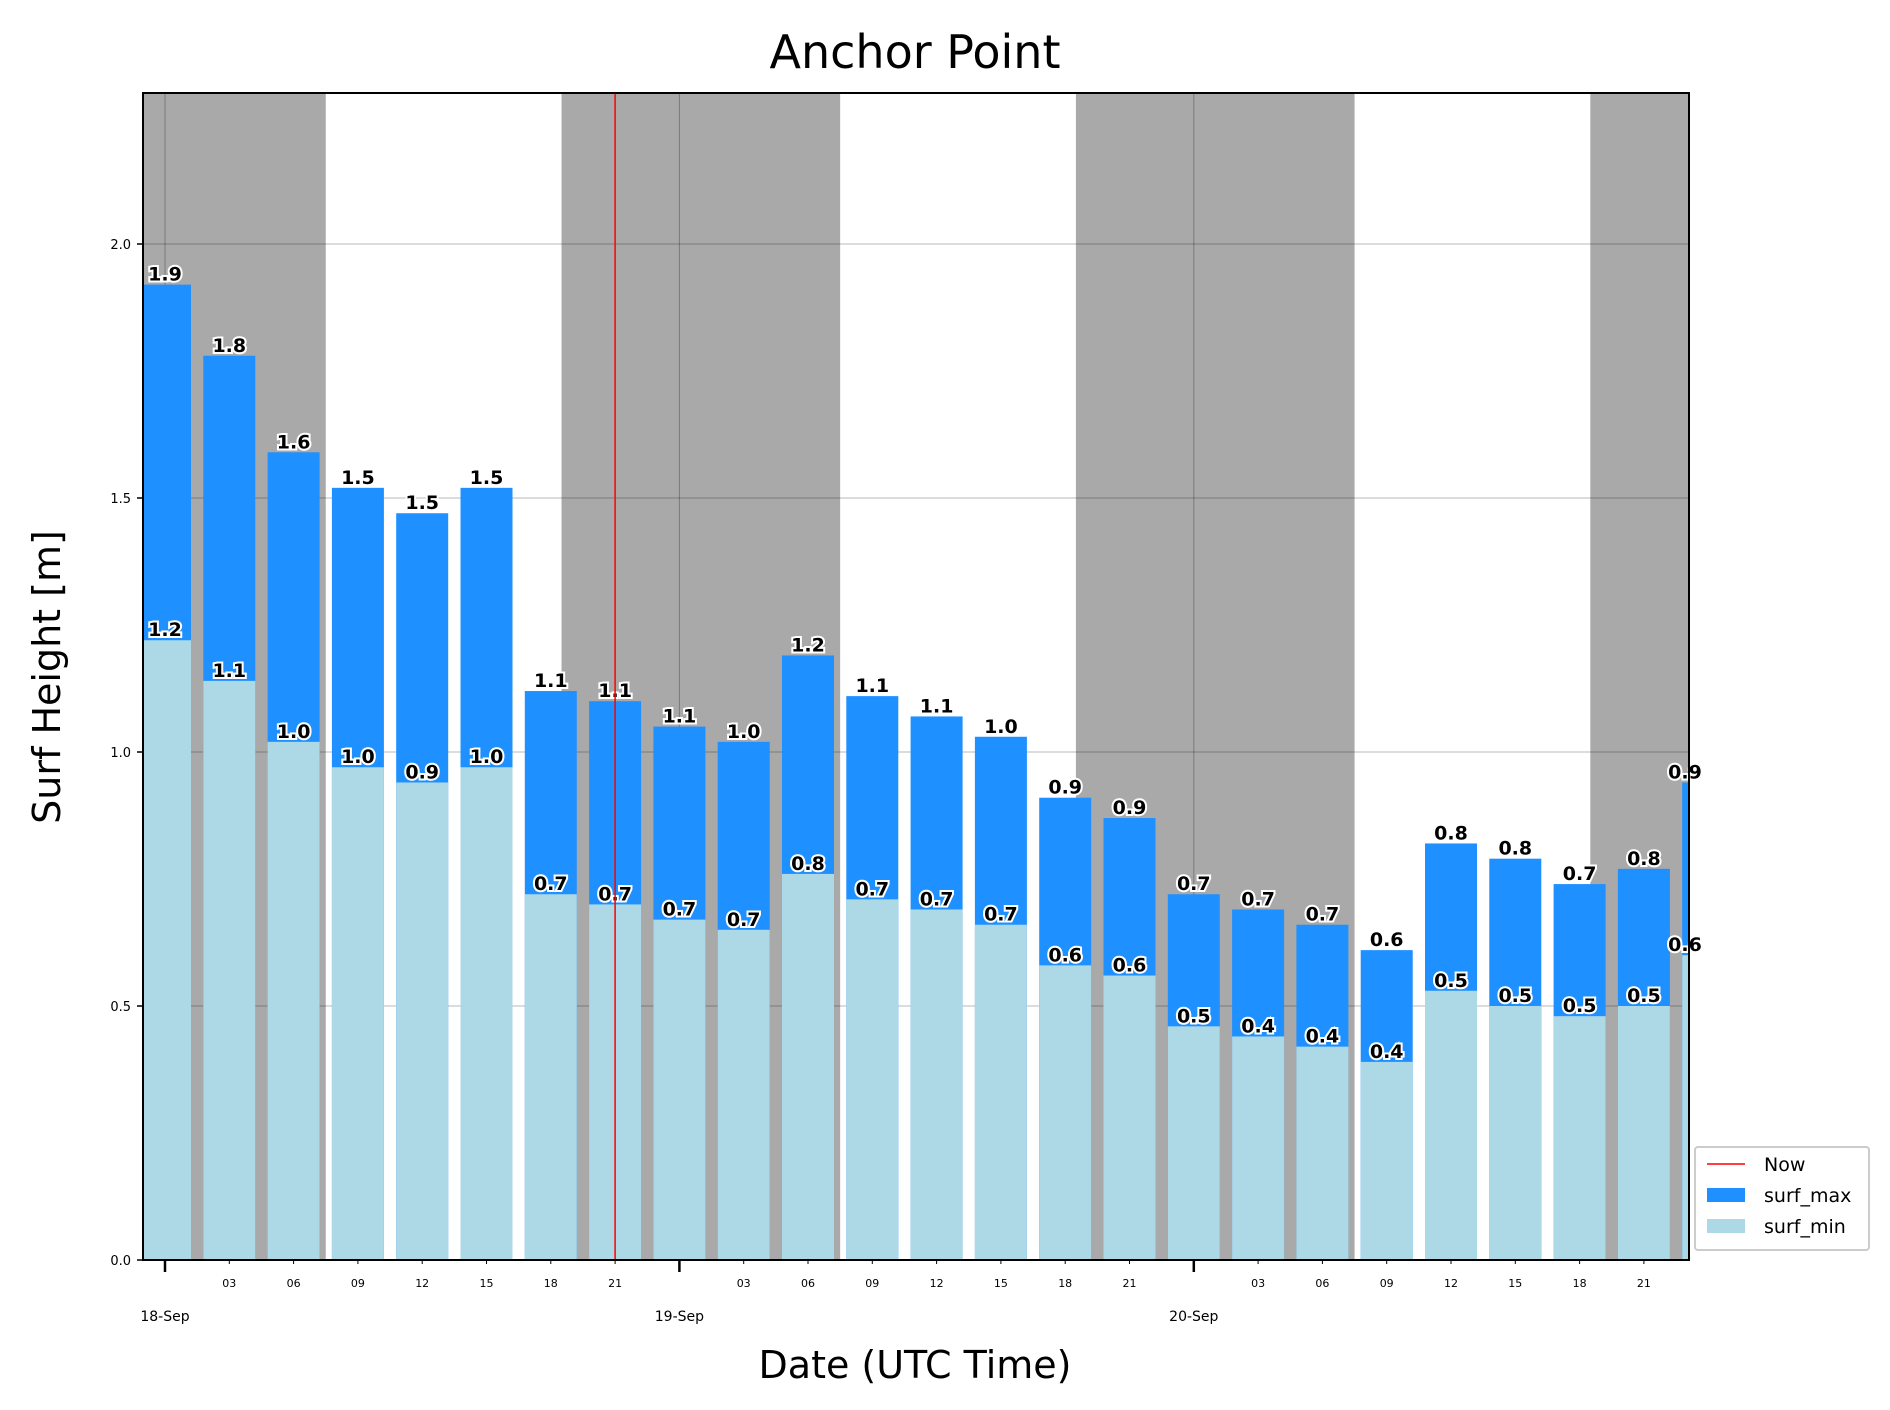 This screenshot has height=1410, width=1890. I want to click on x-axis-label: Date (UTC Time), so click(915, 1365).